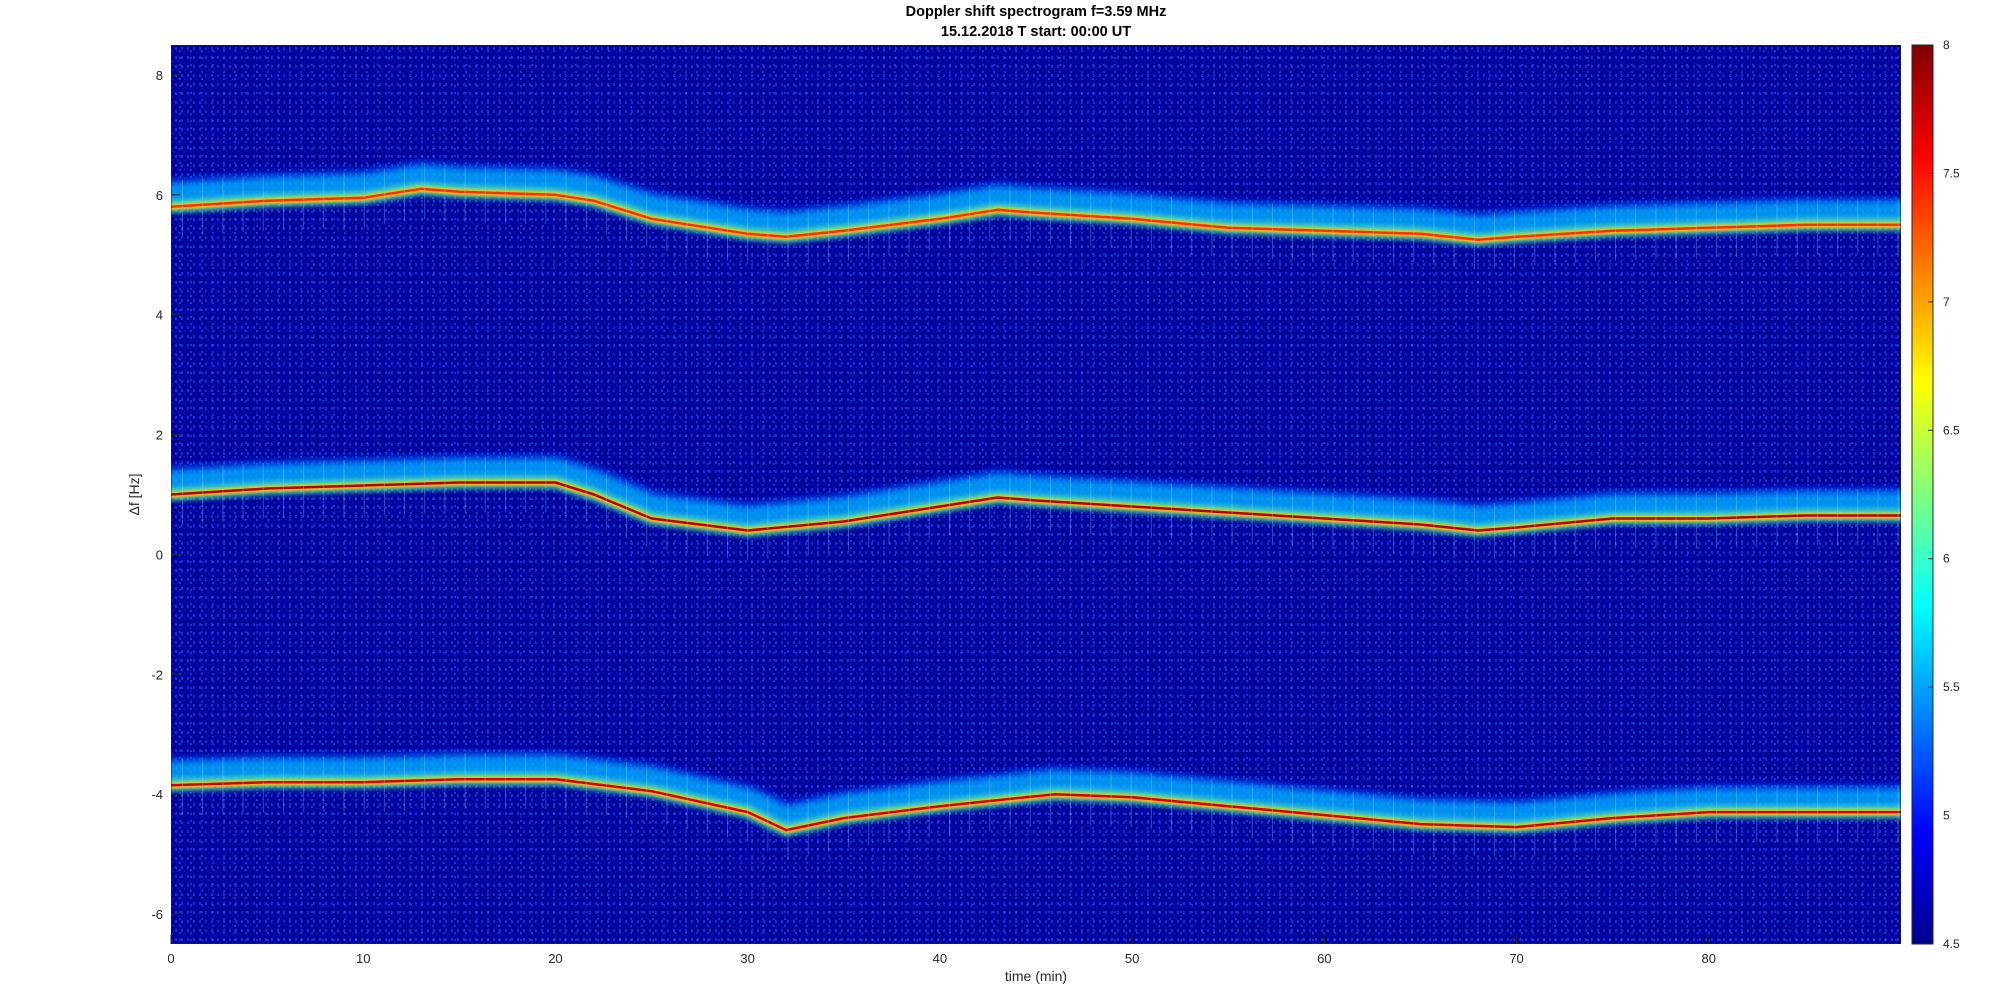  I want to click on x-tick-label: 40, so click(940, 958).